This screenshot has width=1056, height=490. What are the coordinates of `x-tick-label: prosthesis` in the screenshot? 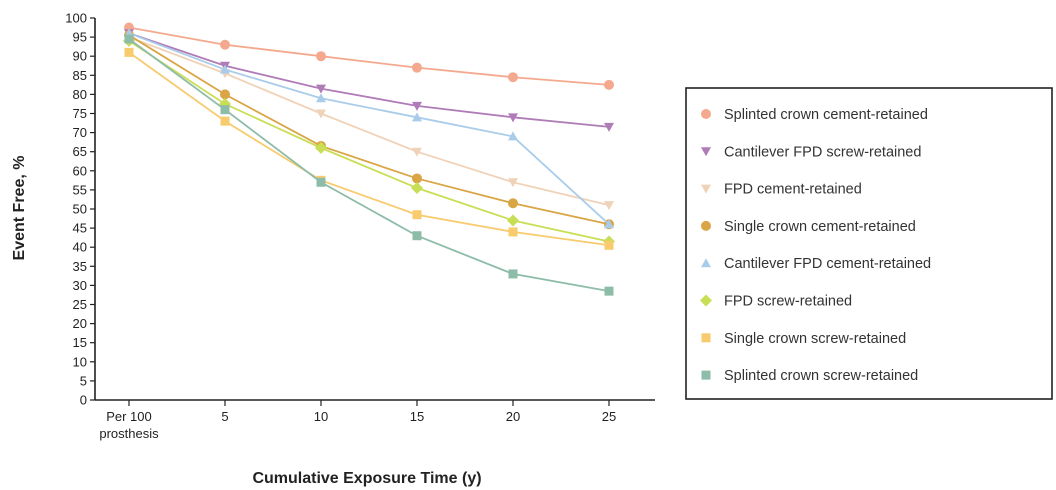 It's located at (129, 433).